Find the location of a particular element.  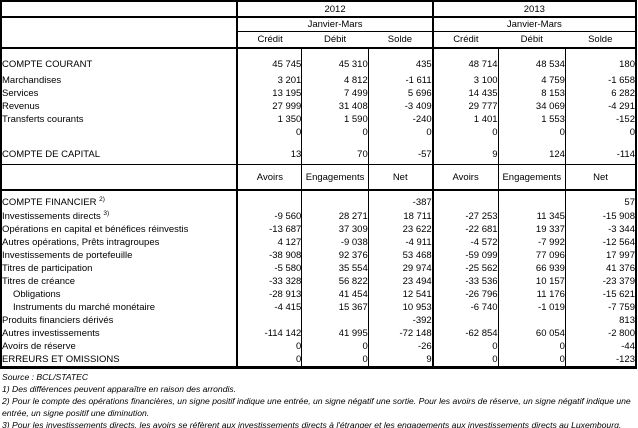

value-cell: 27 999 is located at coordinates (269, 106).